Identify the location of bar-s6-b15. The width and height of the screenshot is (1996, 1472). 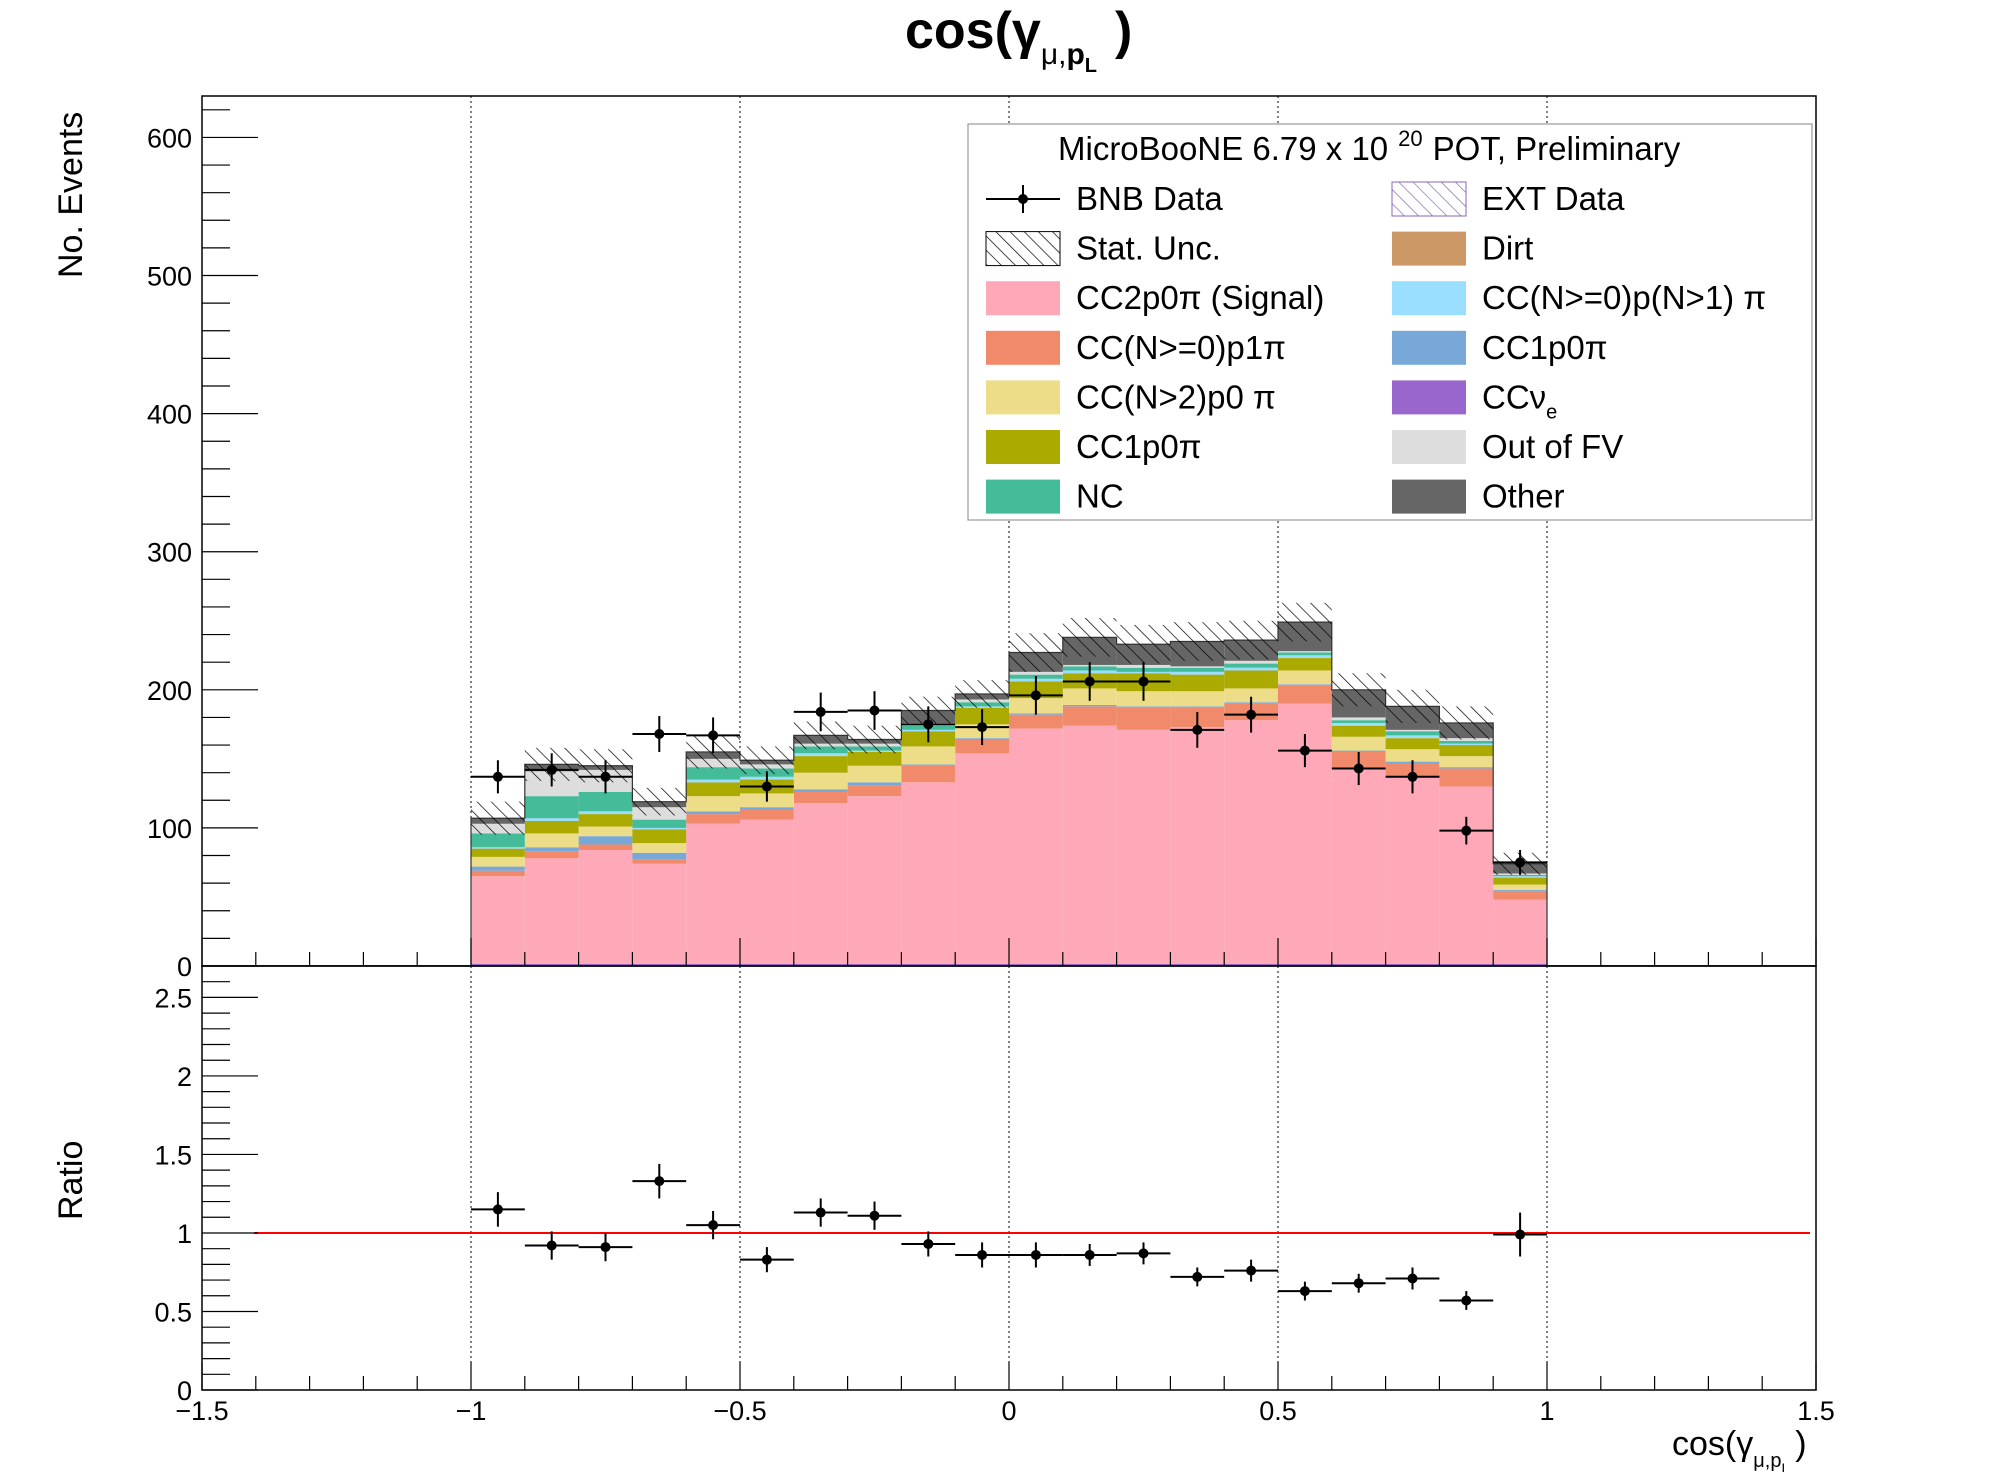
(1305, 654).